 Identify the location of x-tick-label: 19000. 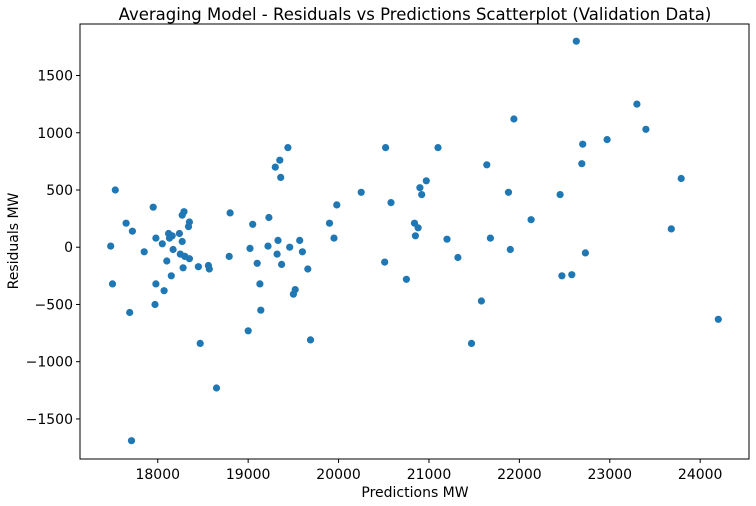
(248, 475).